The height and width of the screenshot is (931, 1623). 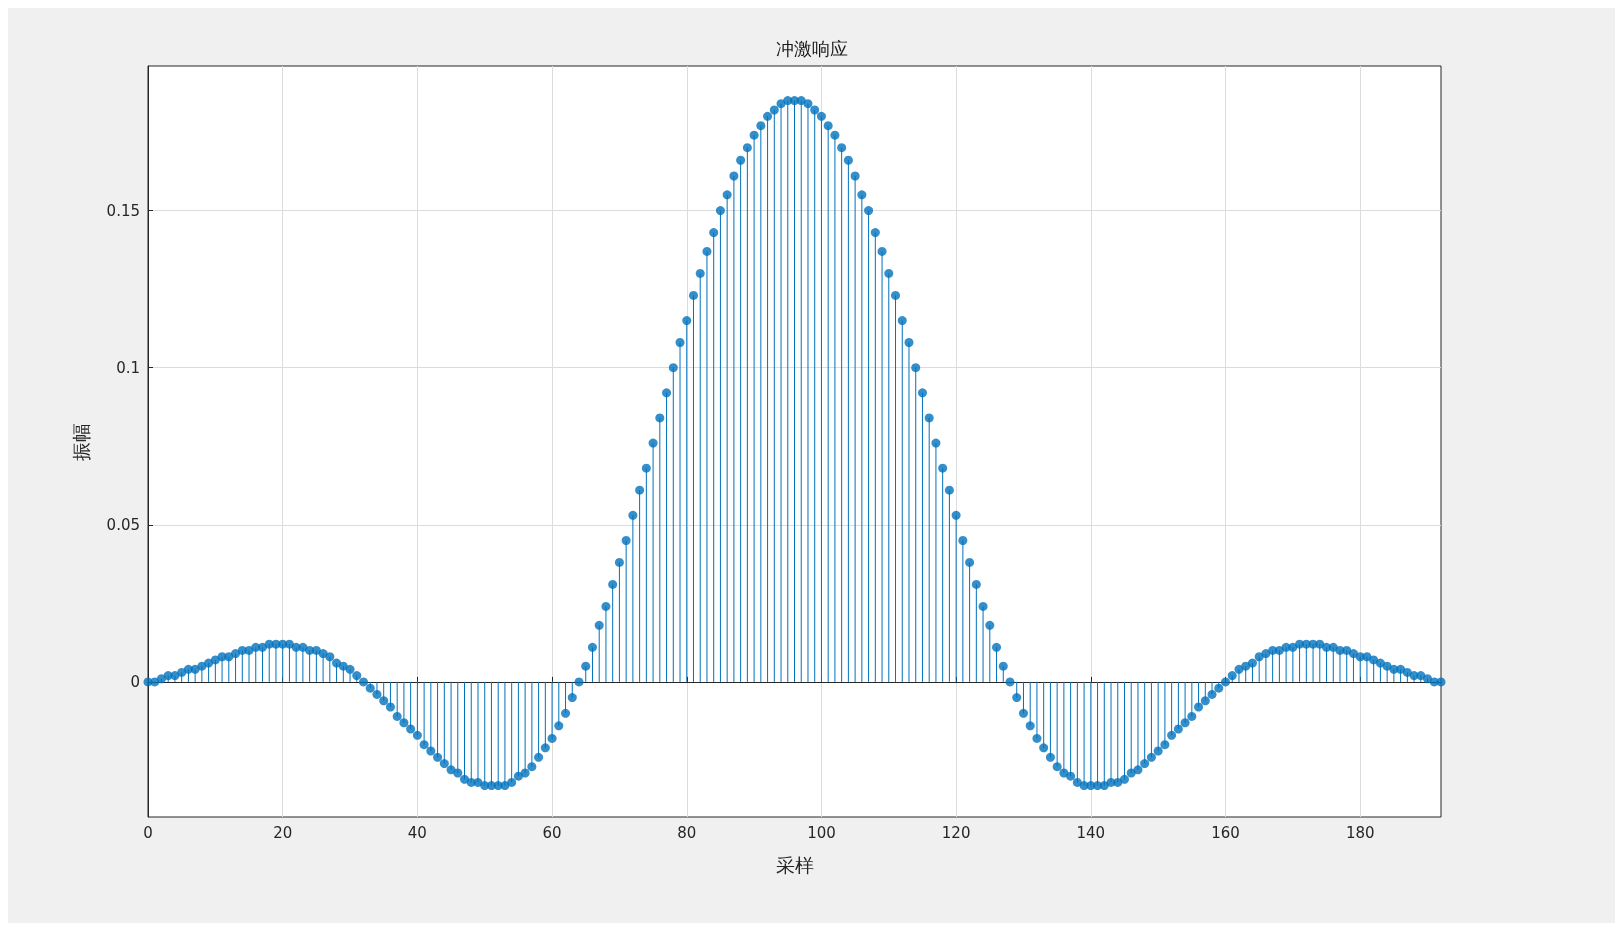 I want to click on y-axis-title: 振幅, so click(x=80, y=441).